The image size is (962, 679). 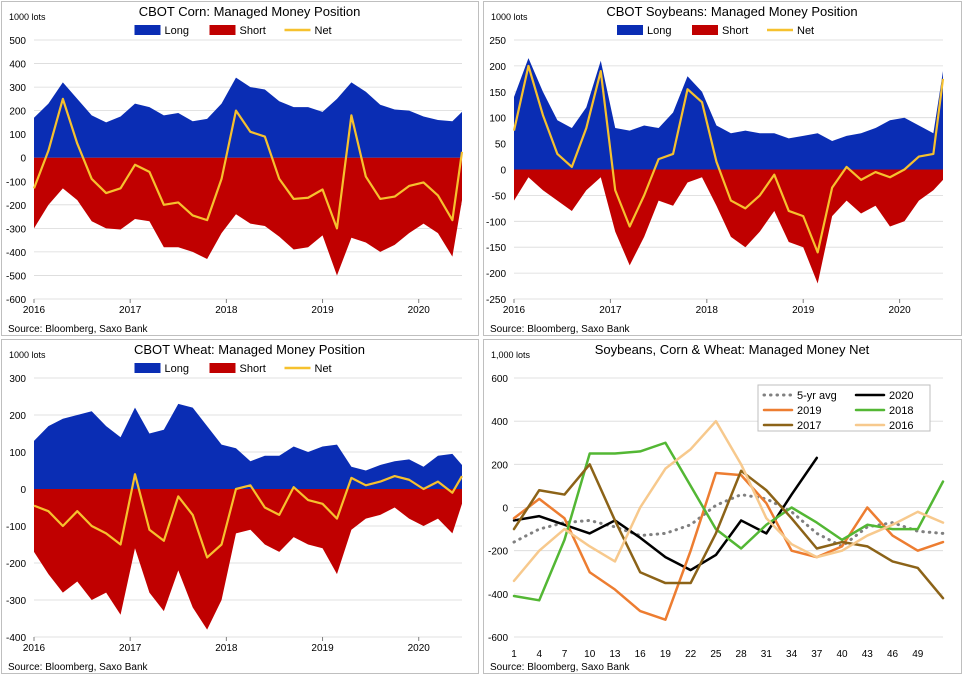 I want to click on x-tick-label: 34, so click(x=792, y=654).